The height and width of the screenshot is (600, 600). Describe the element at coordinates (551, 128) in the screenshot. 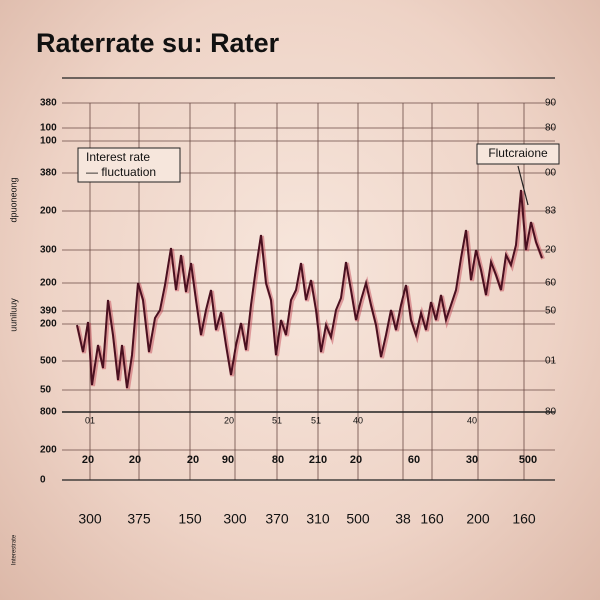

I see `y2-tick-label: 80` at that location.